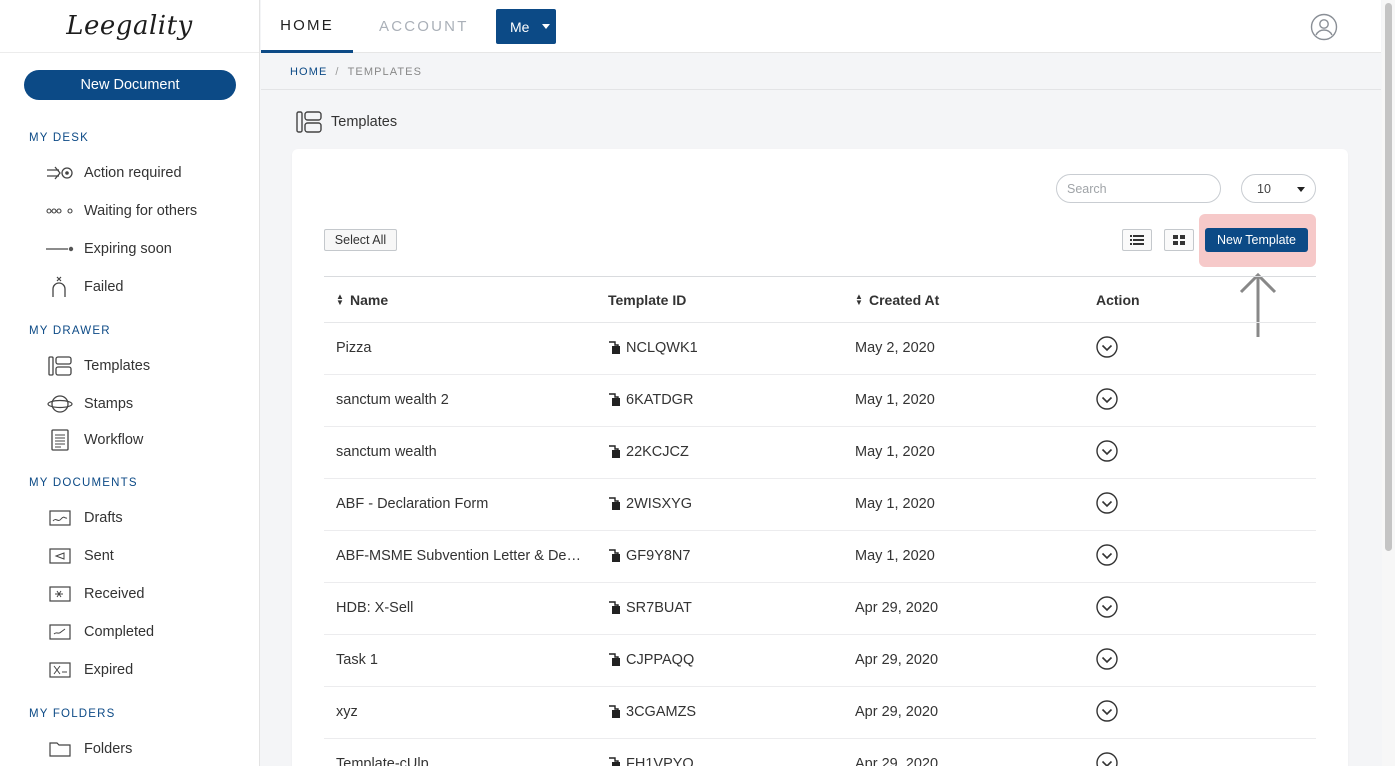 The width and height of the screenshot is (1395, 766). Describe the element at coordinates (85, 287) in the screenshot. I see `sidebar-item-failed: Failed` at that location.